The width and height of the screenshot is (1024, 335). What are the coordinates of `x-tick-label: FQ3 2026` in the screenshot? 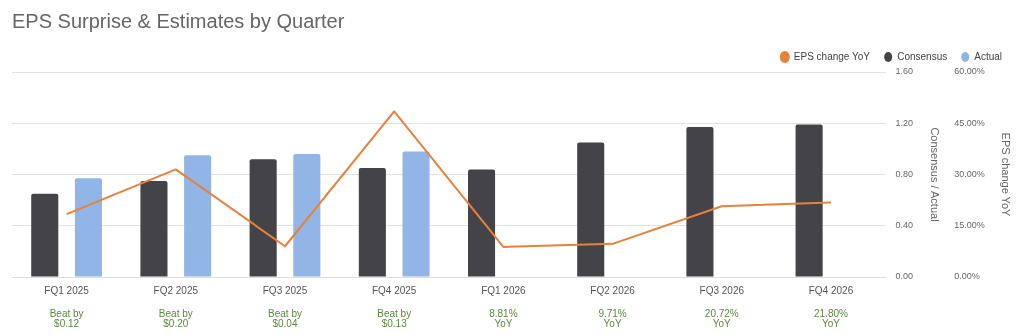 It's located at (722, 290).